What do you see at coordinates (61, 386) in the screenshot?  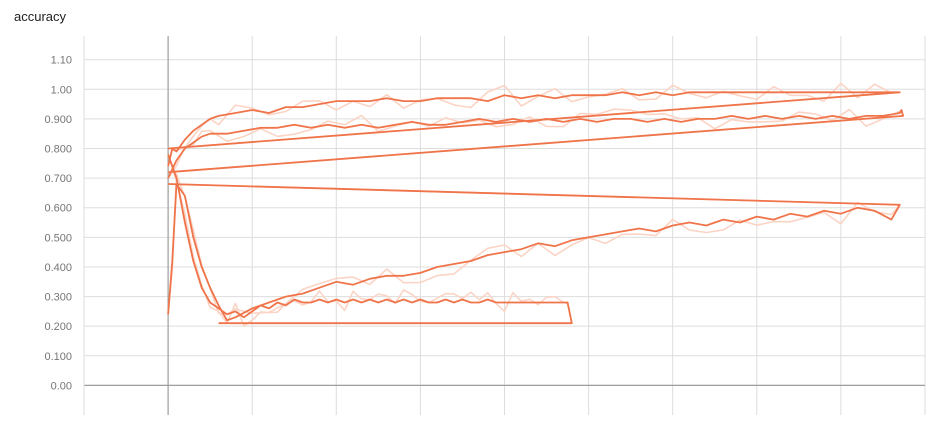 I see `y-tick-label: 0.00` at bounding box center [61, 386].